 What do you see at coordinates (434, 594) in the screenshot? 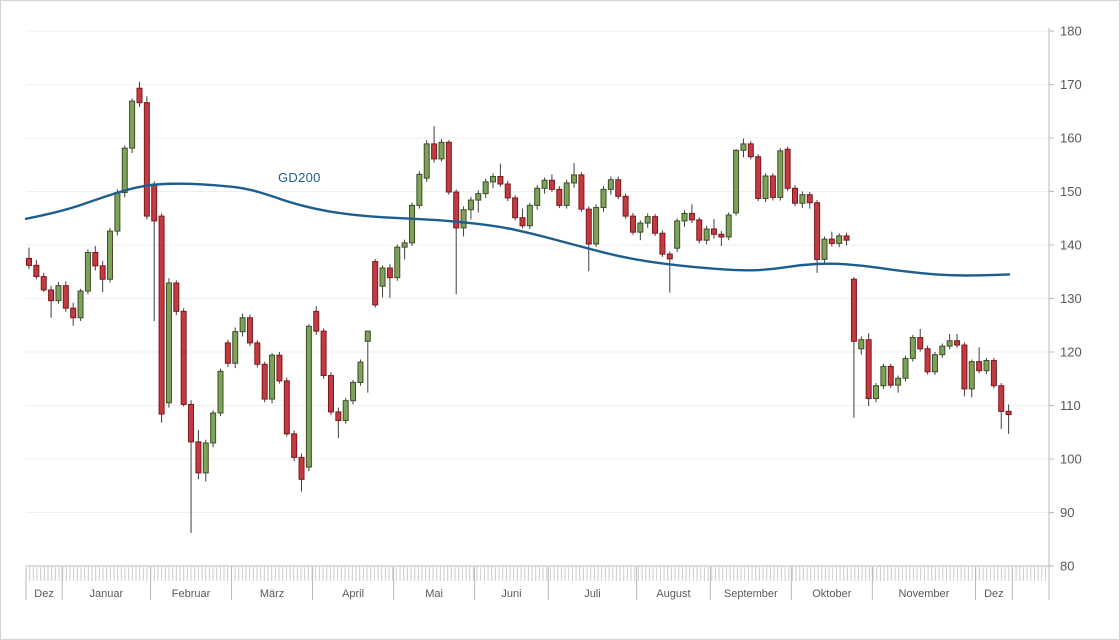
I see `month-label: Mai` at bounding box center [434, 594].